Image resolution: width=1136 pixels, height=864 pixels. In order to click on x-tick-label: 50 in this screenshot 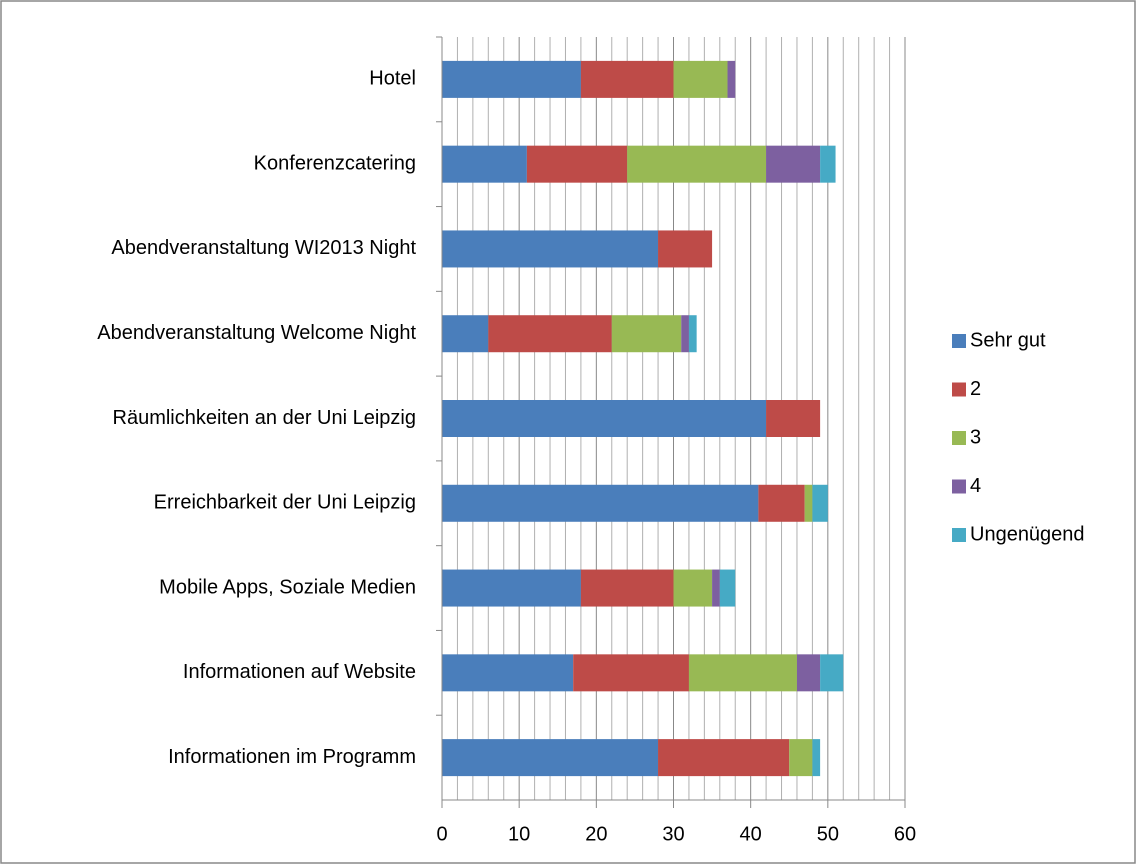, I will do `click(828, 834)`.